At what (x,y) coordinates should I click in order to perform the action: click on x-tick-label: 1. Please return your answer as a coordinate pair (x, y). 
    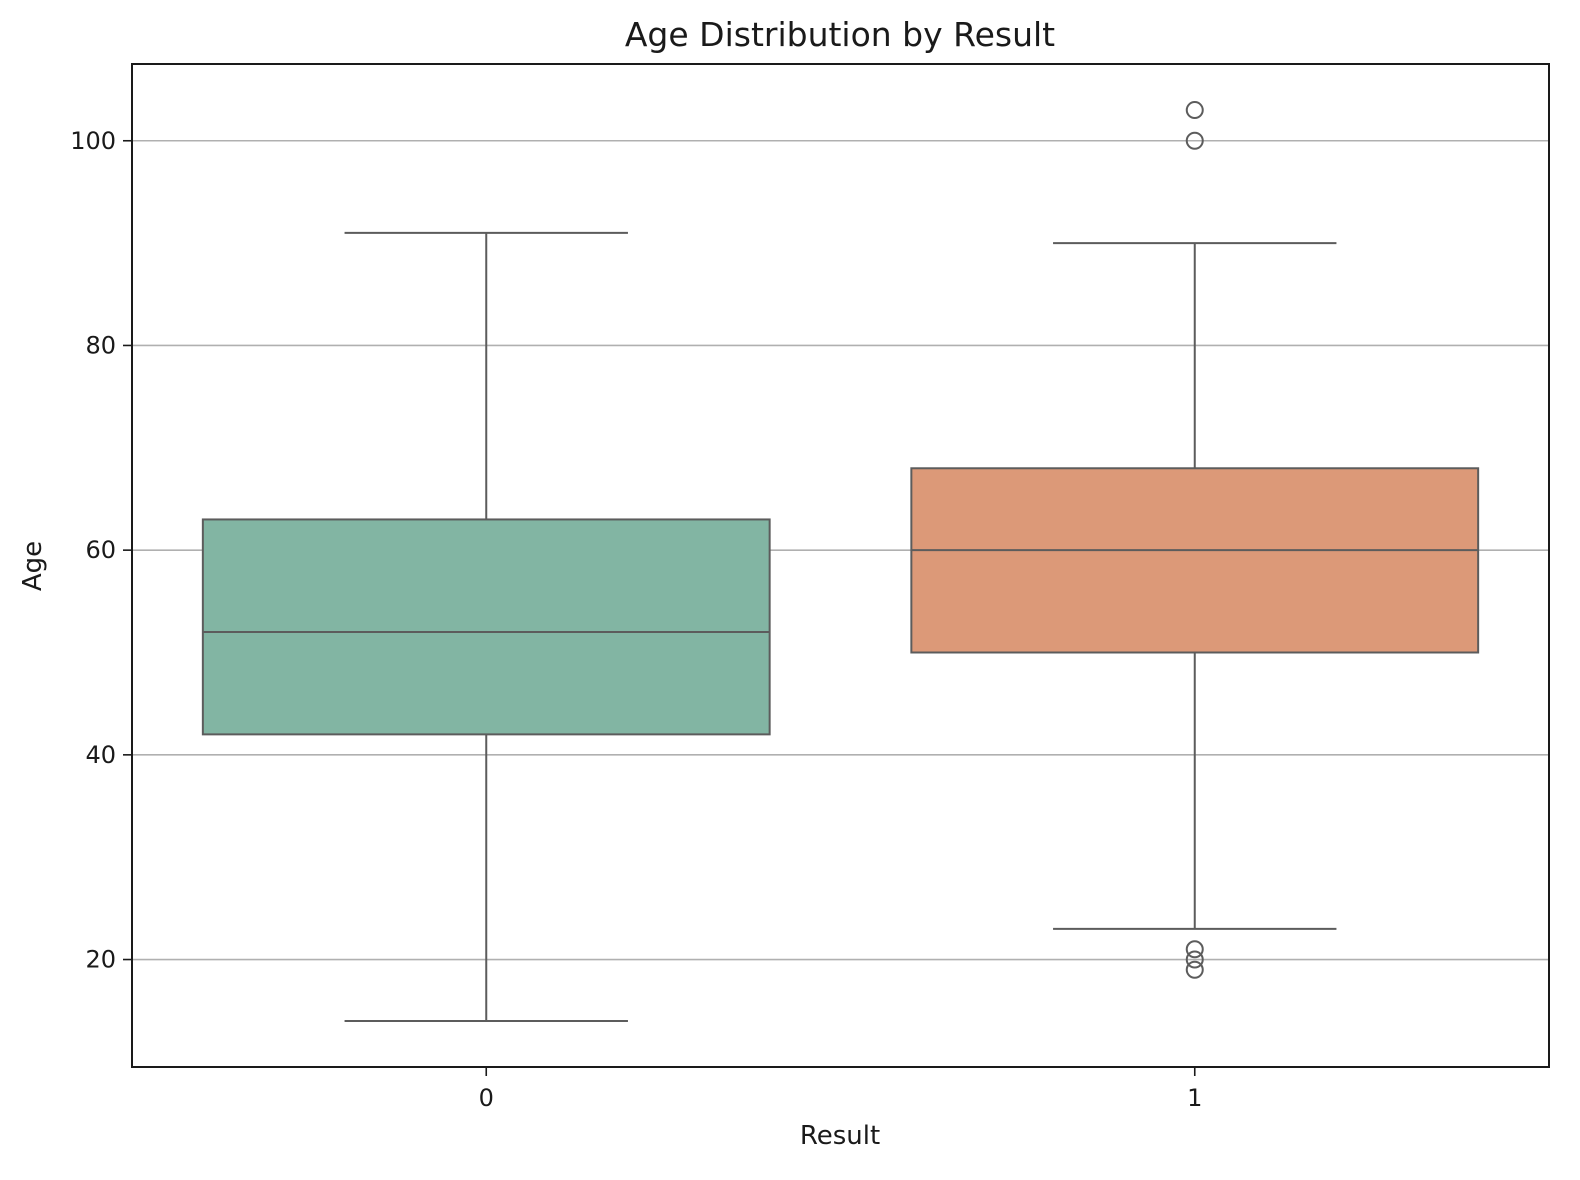
    Looking at the image, I should click on (1194, 1098).